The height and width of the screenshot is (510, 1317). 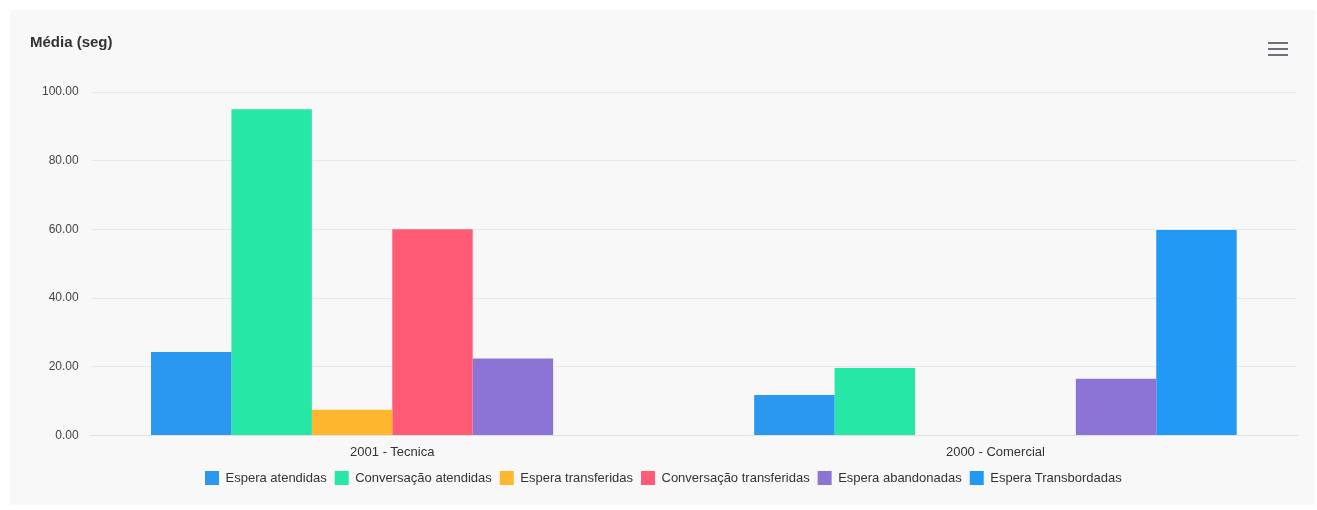 I want to click on y-tick-label: 80.00, so click(x=64, y=159).